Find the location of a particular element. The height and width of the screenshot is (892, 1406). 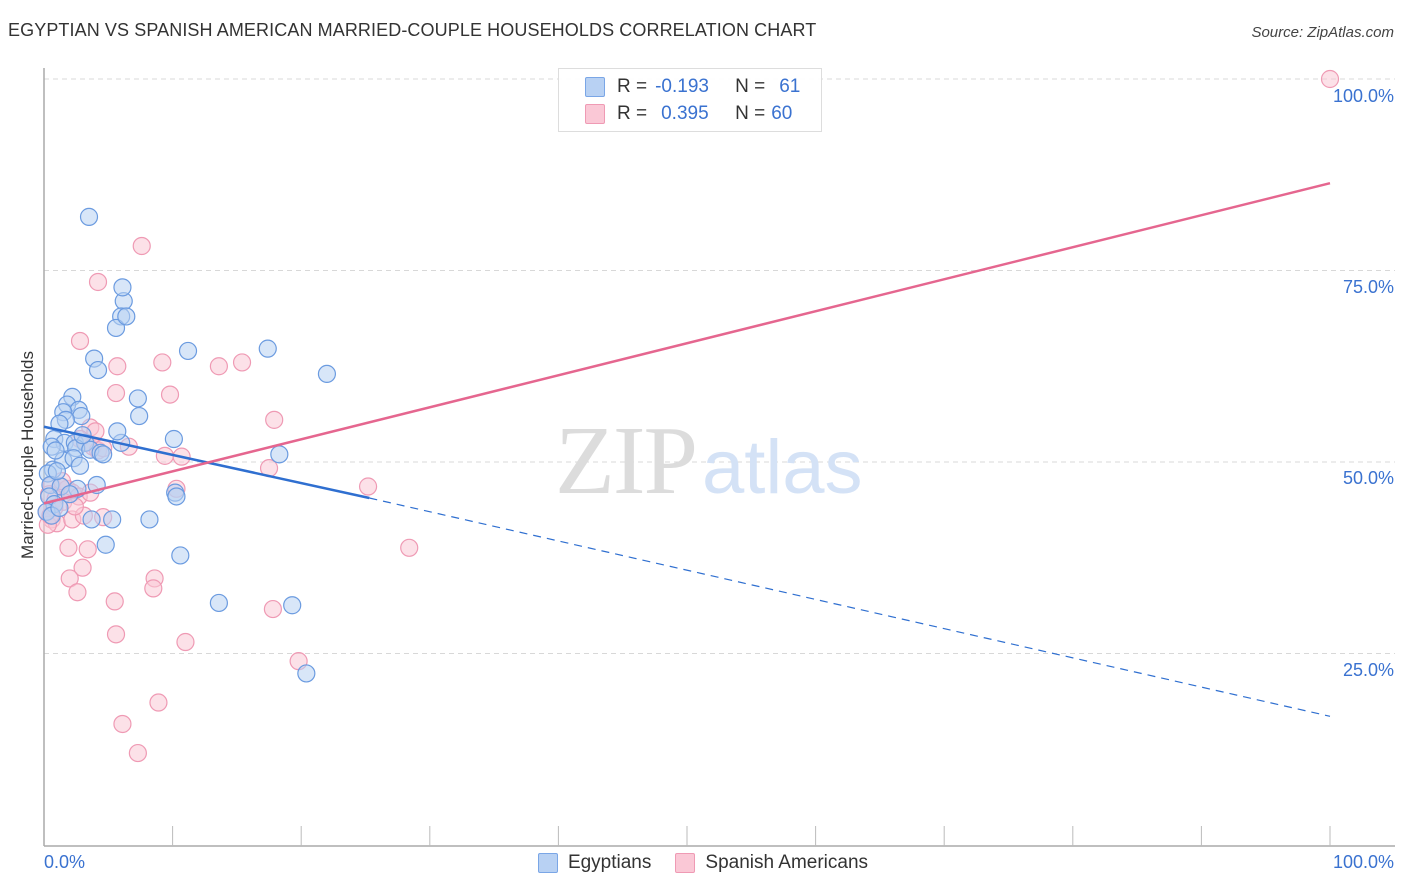

r-value: -0.193 is located at coordinates (682, 86).